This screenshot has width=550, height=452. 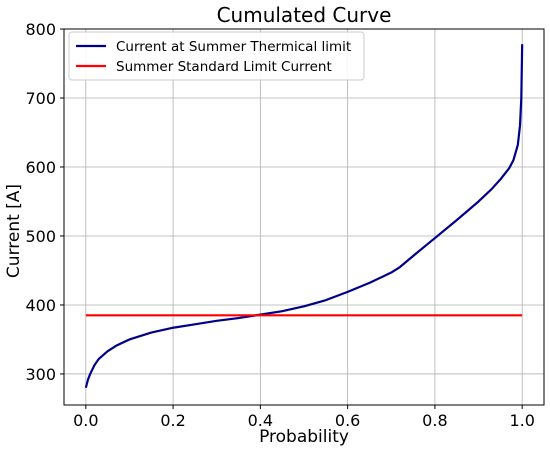 What do you see at coordinates (40, 167) in the screenshot?
I see `y-tick-label: 600` at bounding box center [40, 167].